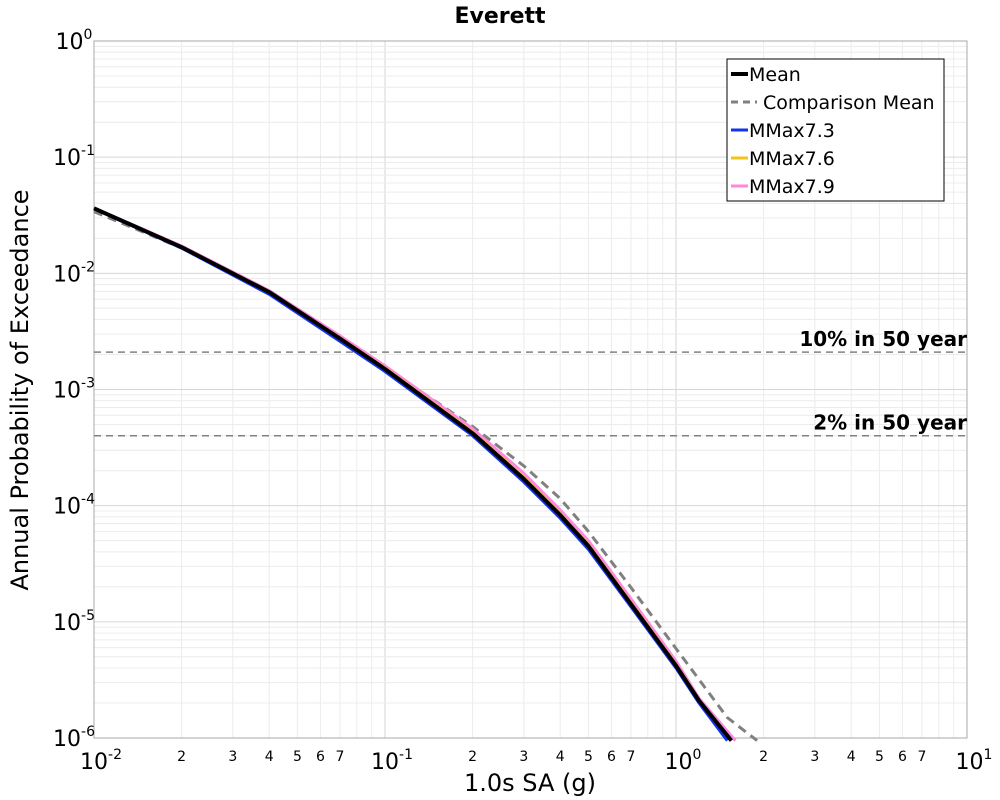 This screenshot has width=1000, height=800. Describe the element at coordinates (683, 761) in the screenshot. I see `x-tick-label: 10⁰` at that location.